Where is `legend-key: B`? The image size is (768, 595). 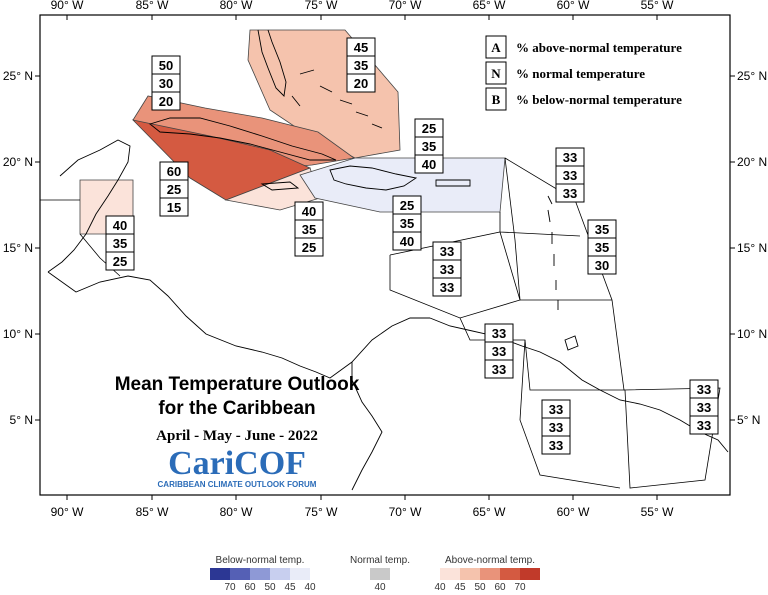 legend-key: B is located at coordinates (496, 99).